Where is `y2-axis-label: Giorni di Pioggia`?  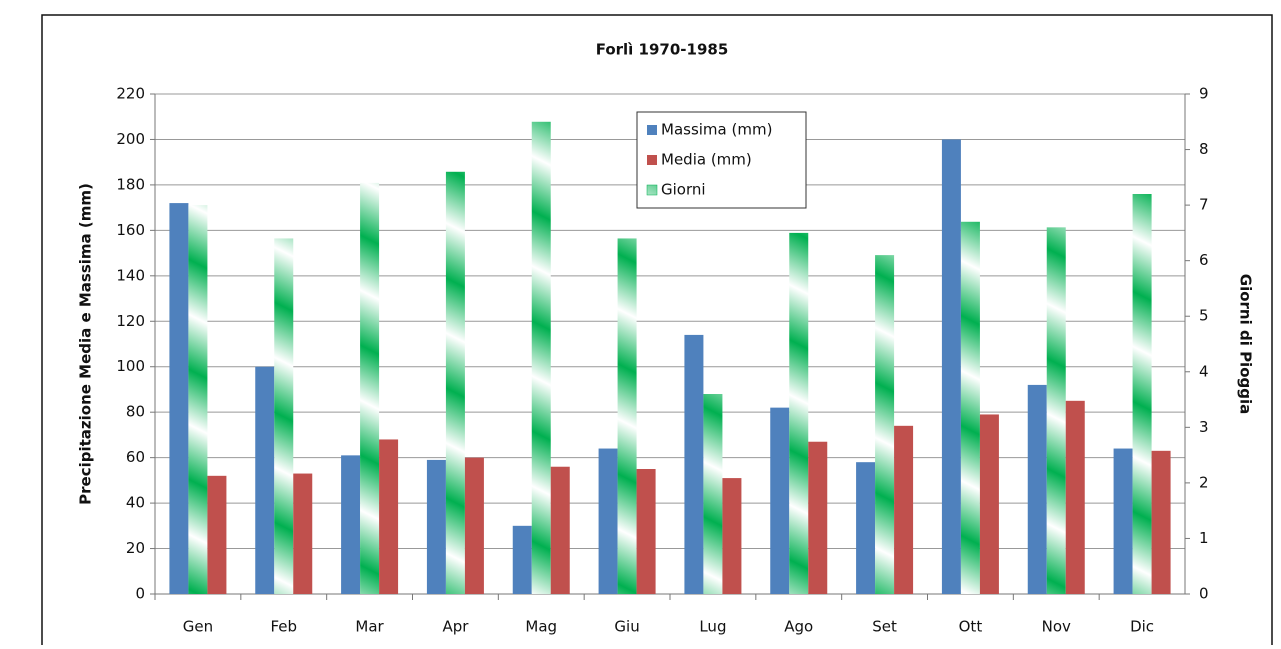
y2-axis-label: Giorni di Pioggia is located at coordinates (1246, 344).